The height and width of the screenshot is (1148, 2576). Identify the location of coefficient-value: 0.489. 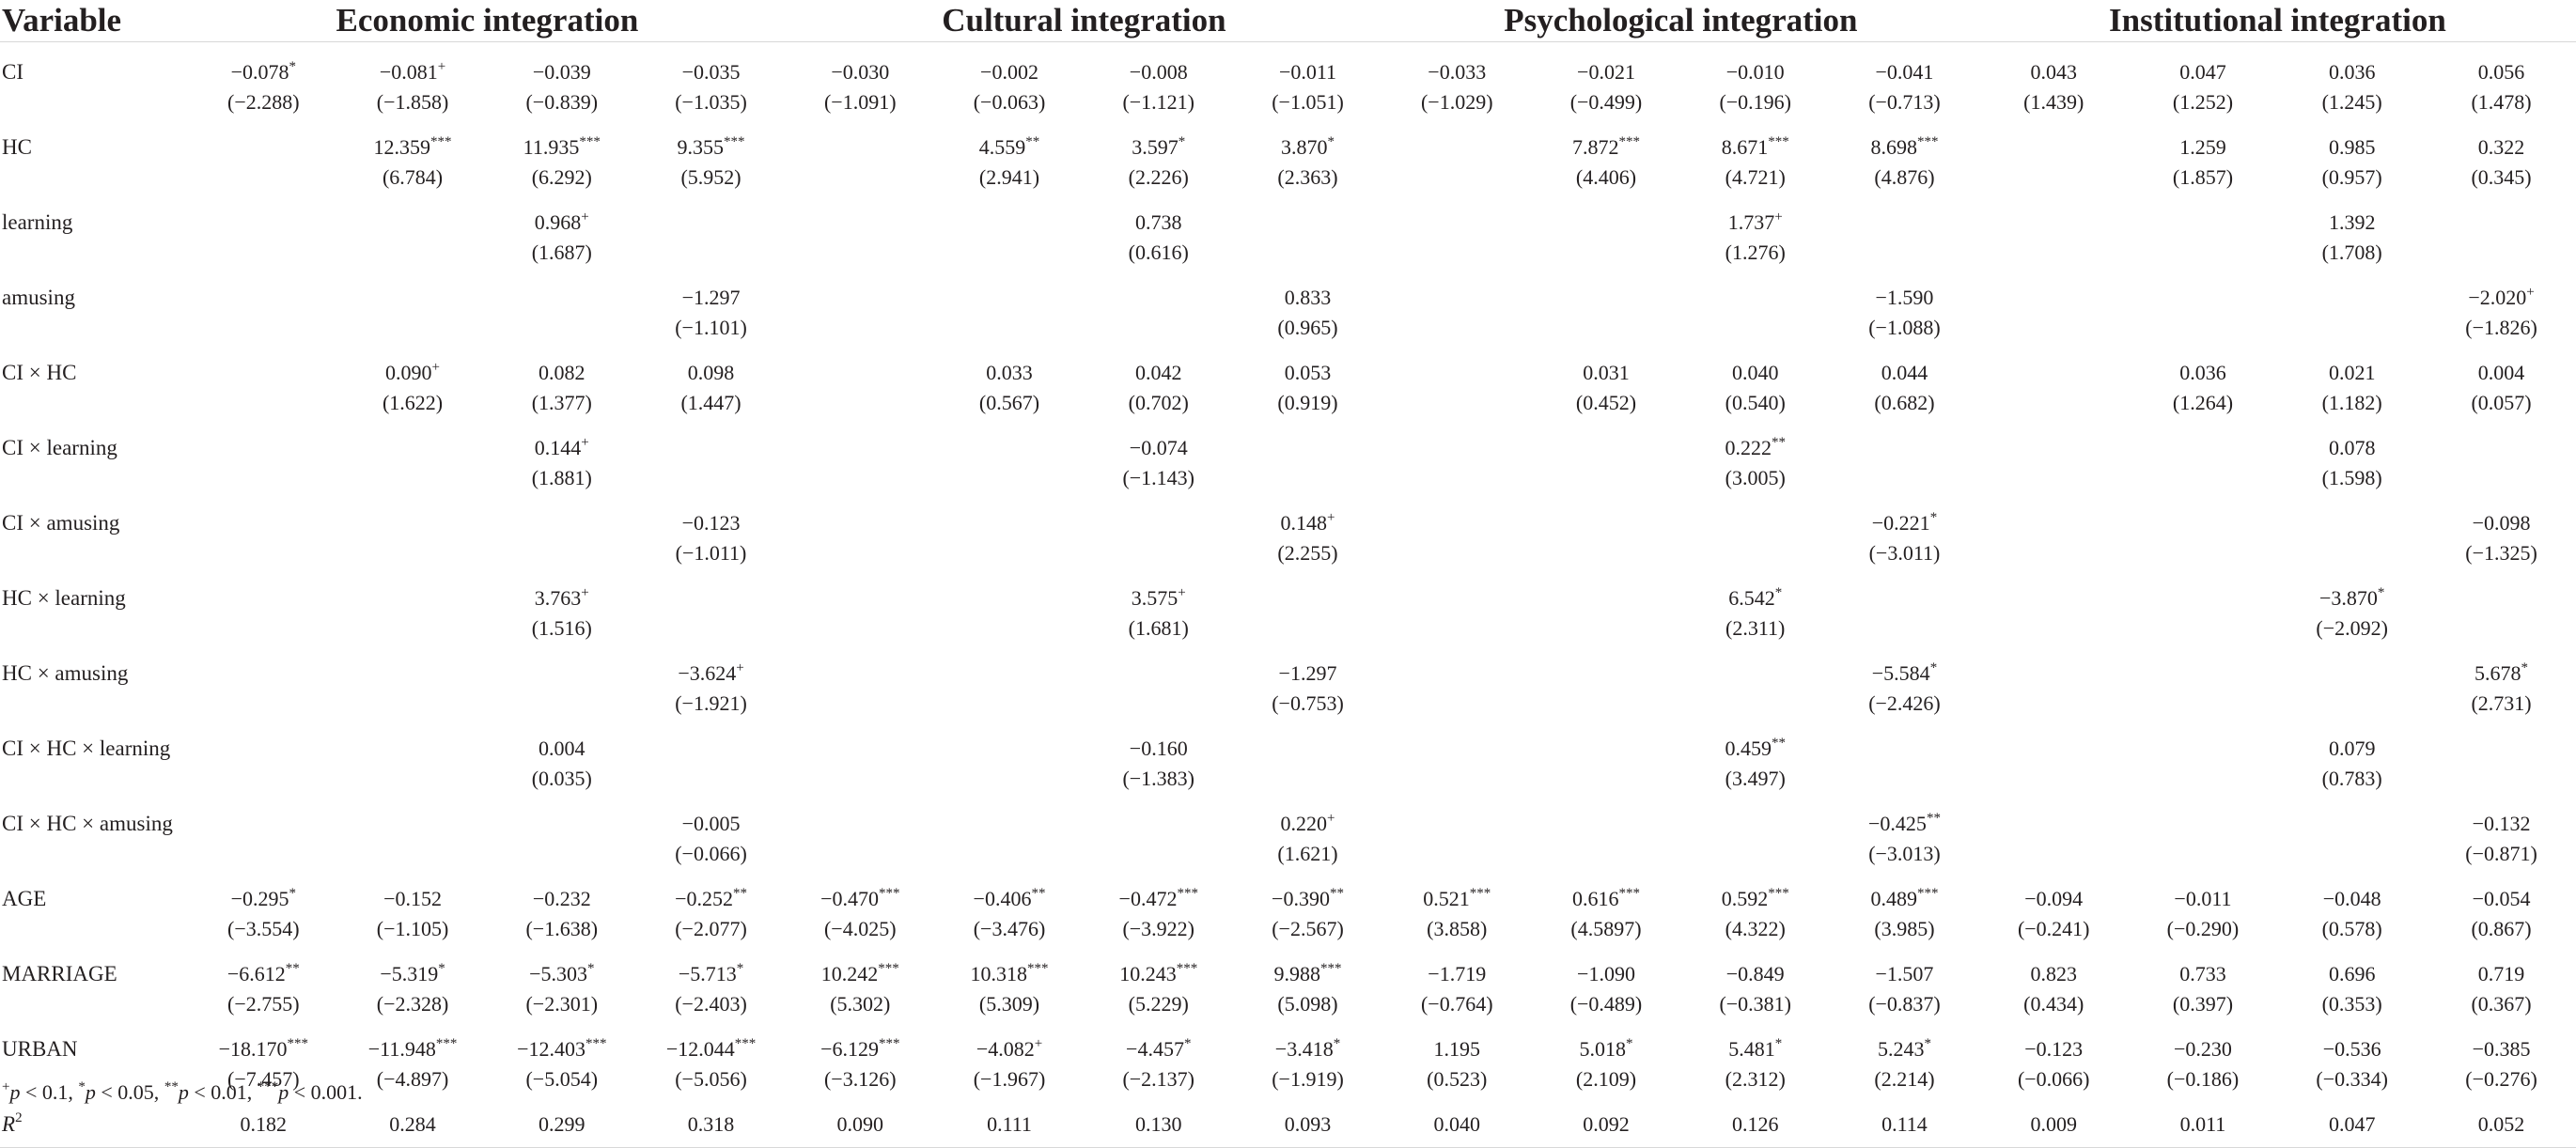
(1893, 898).